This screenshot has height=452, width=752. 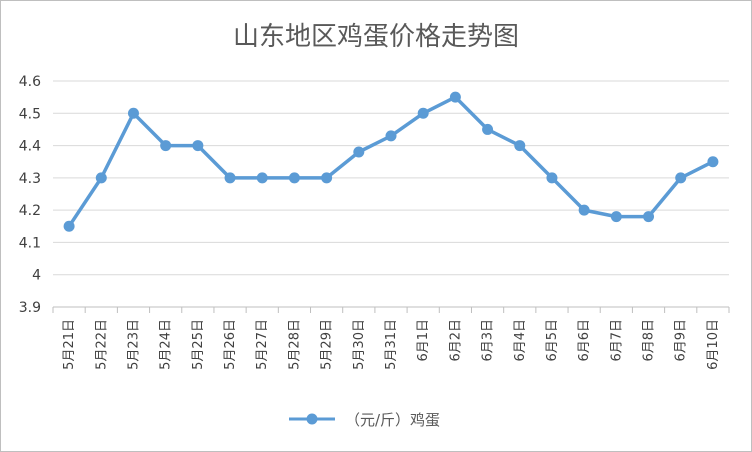 What do you see at coordinates (30, 308) in the screenshot?
I see `y-tick-label: 3.9` at bounding box center [30, 308].